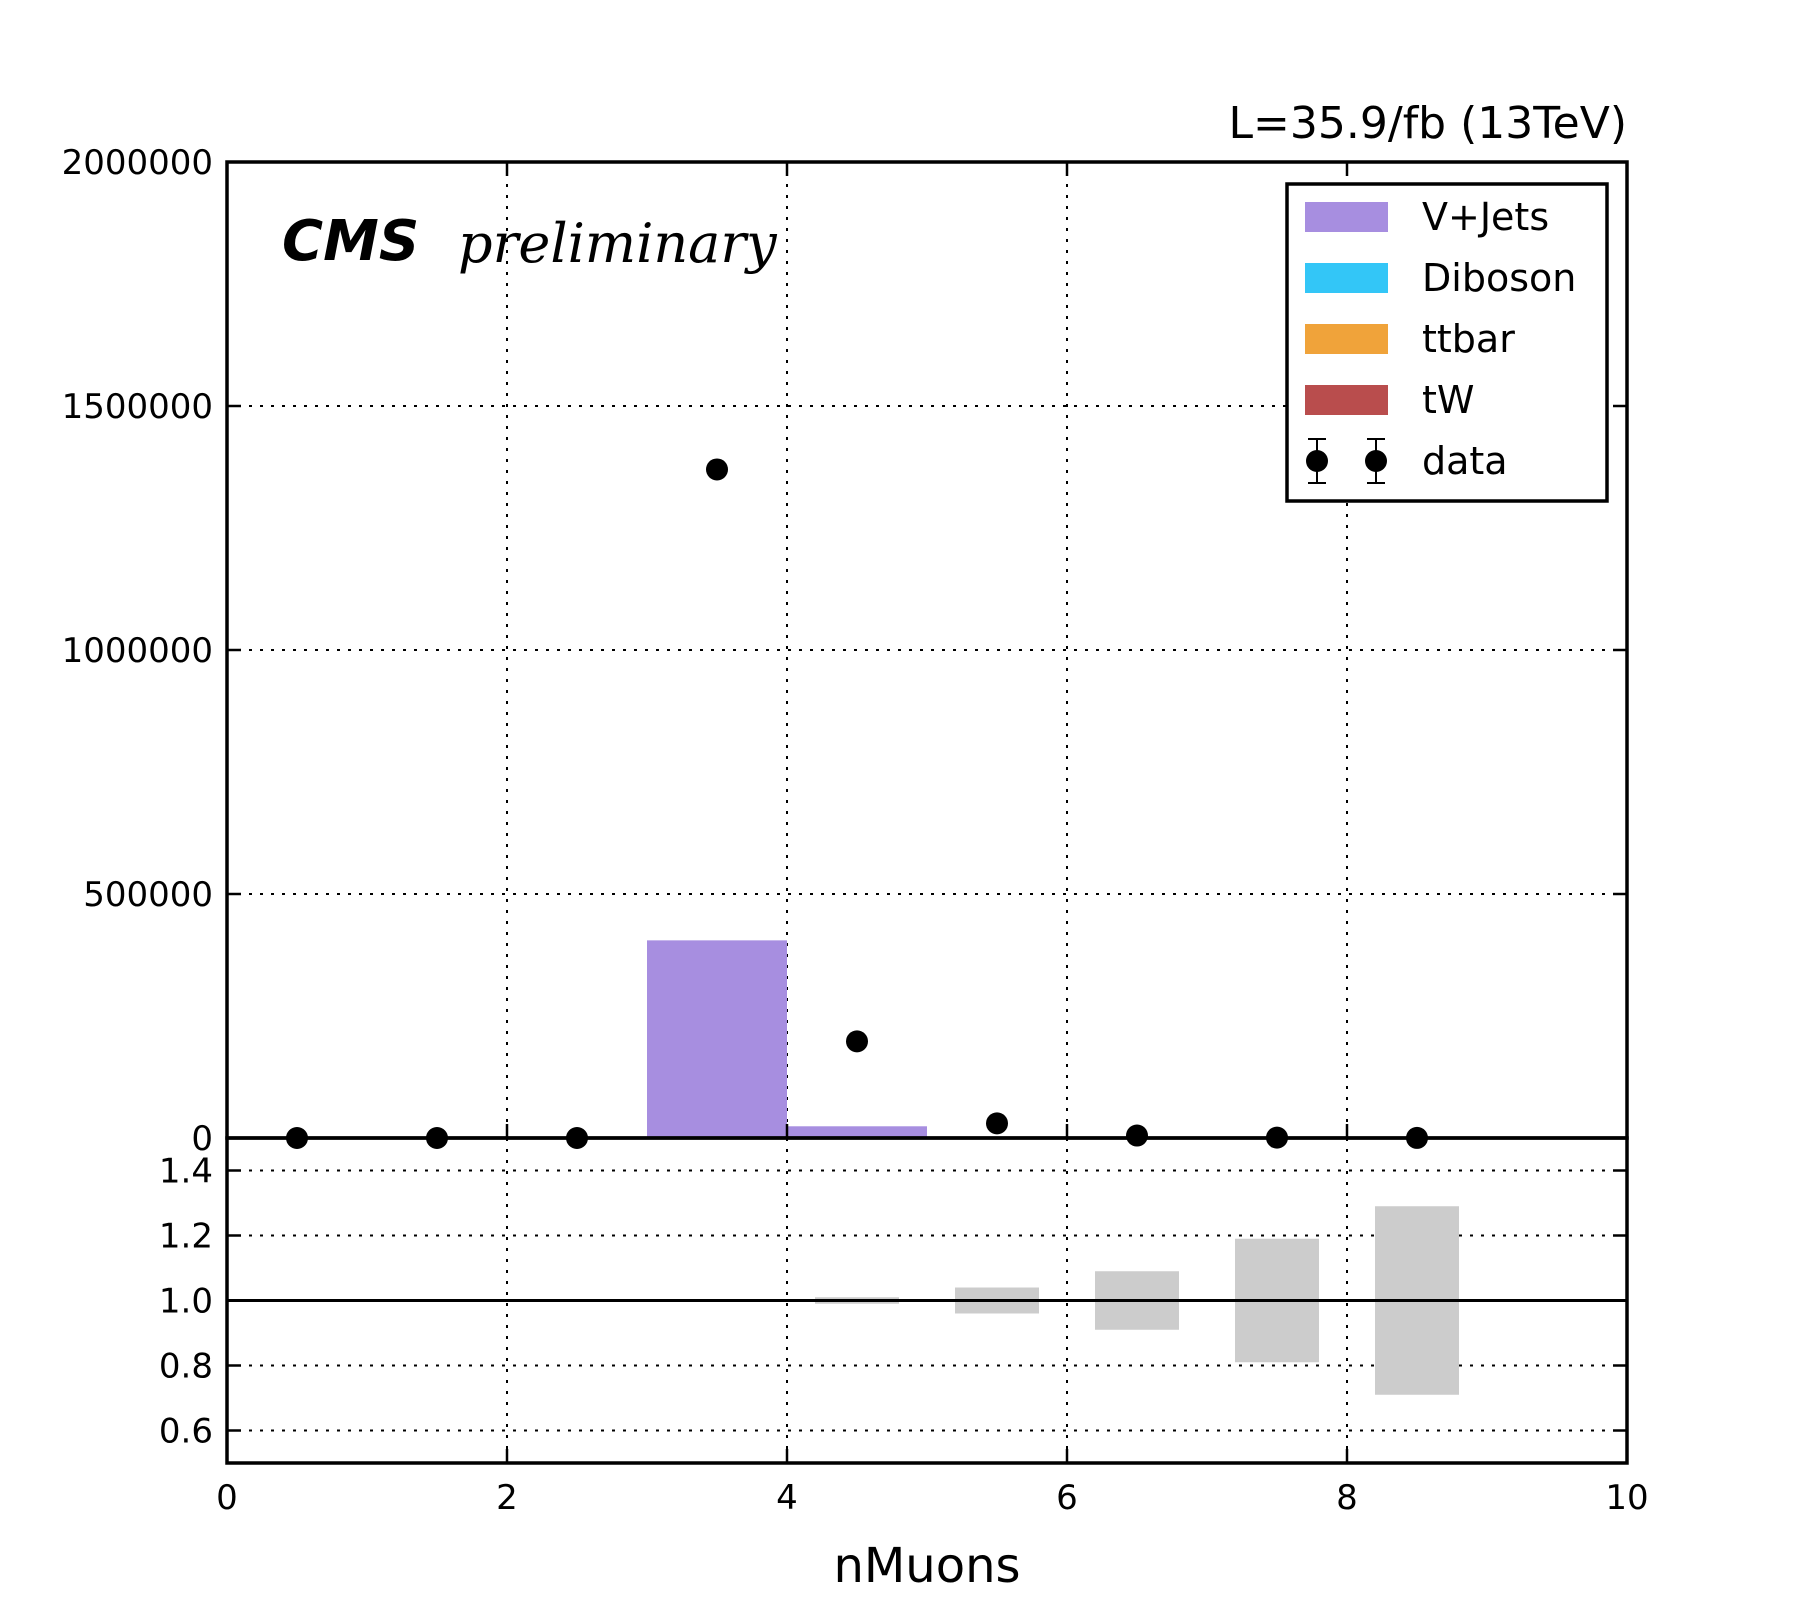 This screenshot has width=1800, height=1620. Describe the element at coordinates (1485, 217) in the screenshot. I see `legend-label-v-jets: V+Jets` at that location.